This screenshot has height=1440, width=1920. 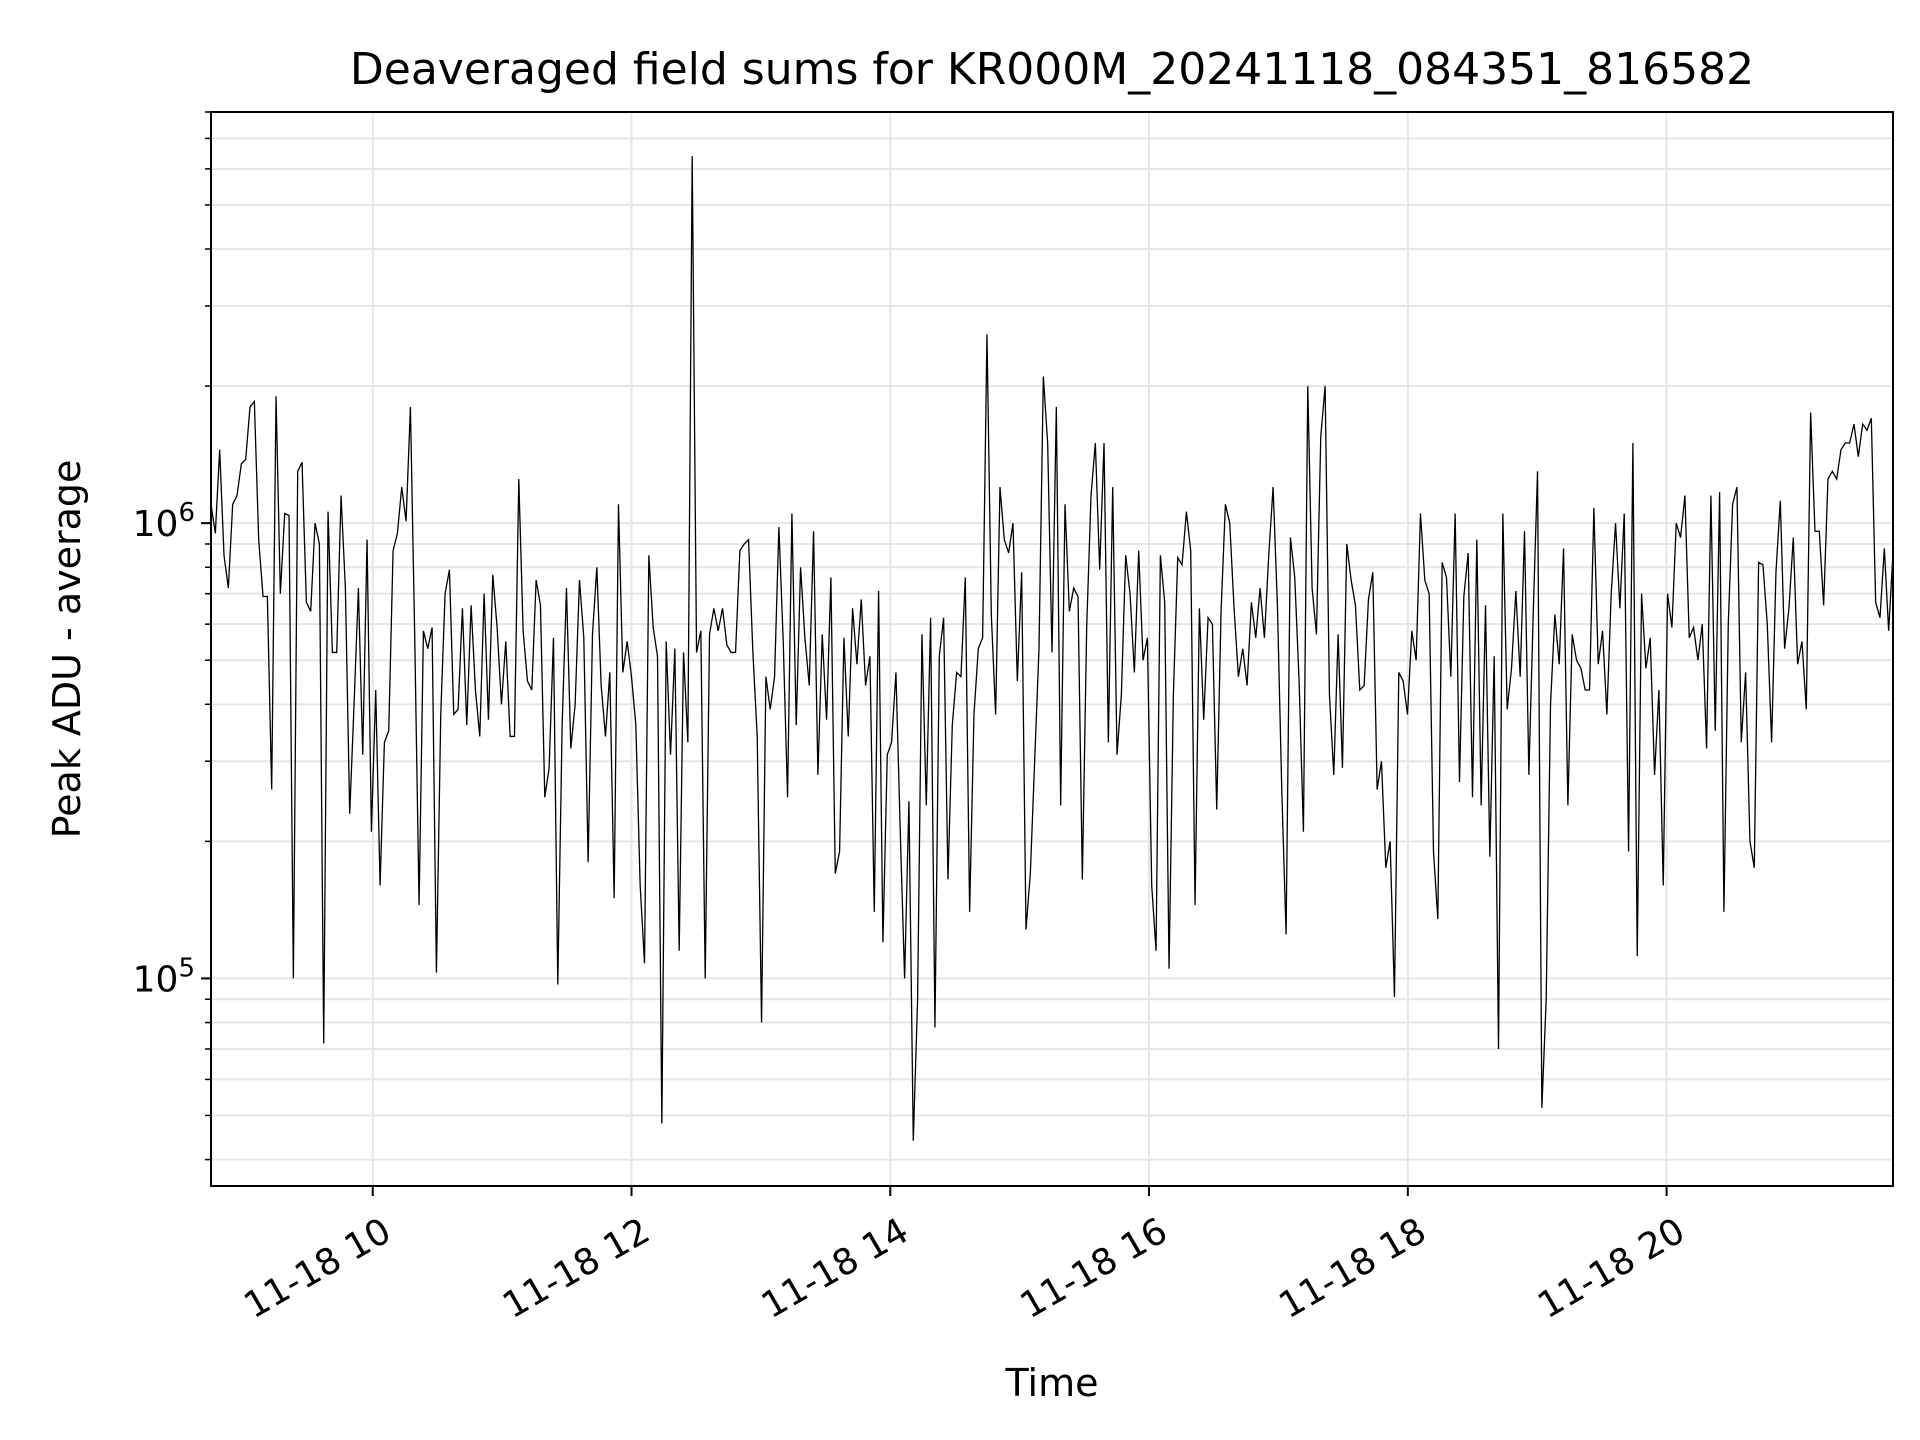 What do you see at coordinates (172, 636) in the screenshot?
I see `y-axis: 10⁵ 10⁶` at bounding box center [172, 636].